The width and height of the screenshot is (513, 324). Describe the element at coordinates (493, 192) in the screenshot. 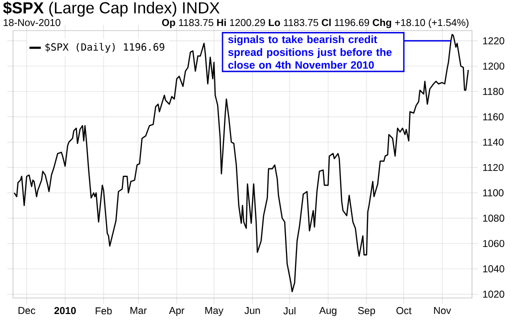

I see `y-tick-label: 1100` at that location.